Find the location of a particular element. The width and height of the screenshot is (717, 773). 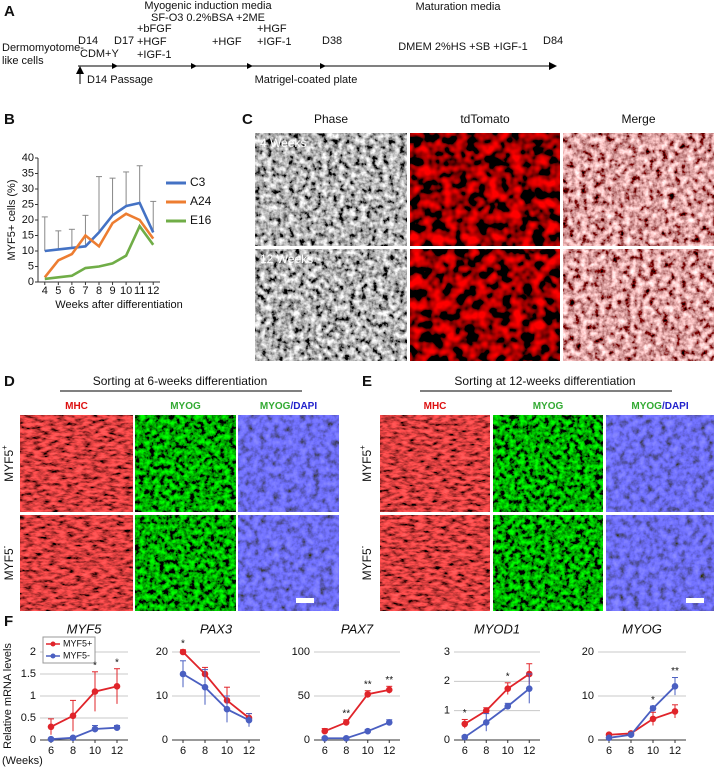

x-tick-label: 7 is located at coordinates (85, 291).